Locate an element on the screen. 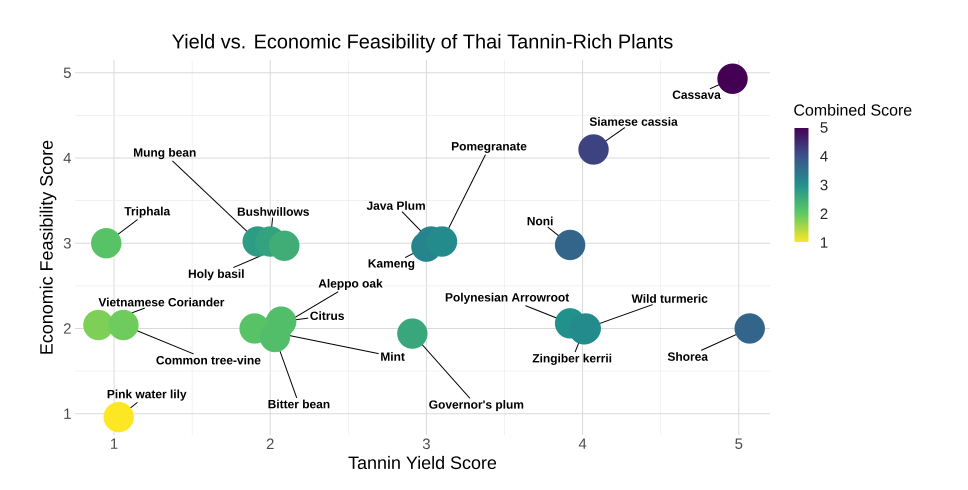 Image resolution: width=968 pixels, height=490 pixels. annotation: Shorea is located at coordinates (688, 356).